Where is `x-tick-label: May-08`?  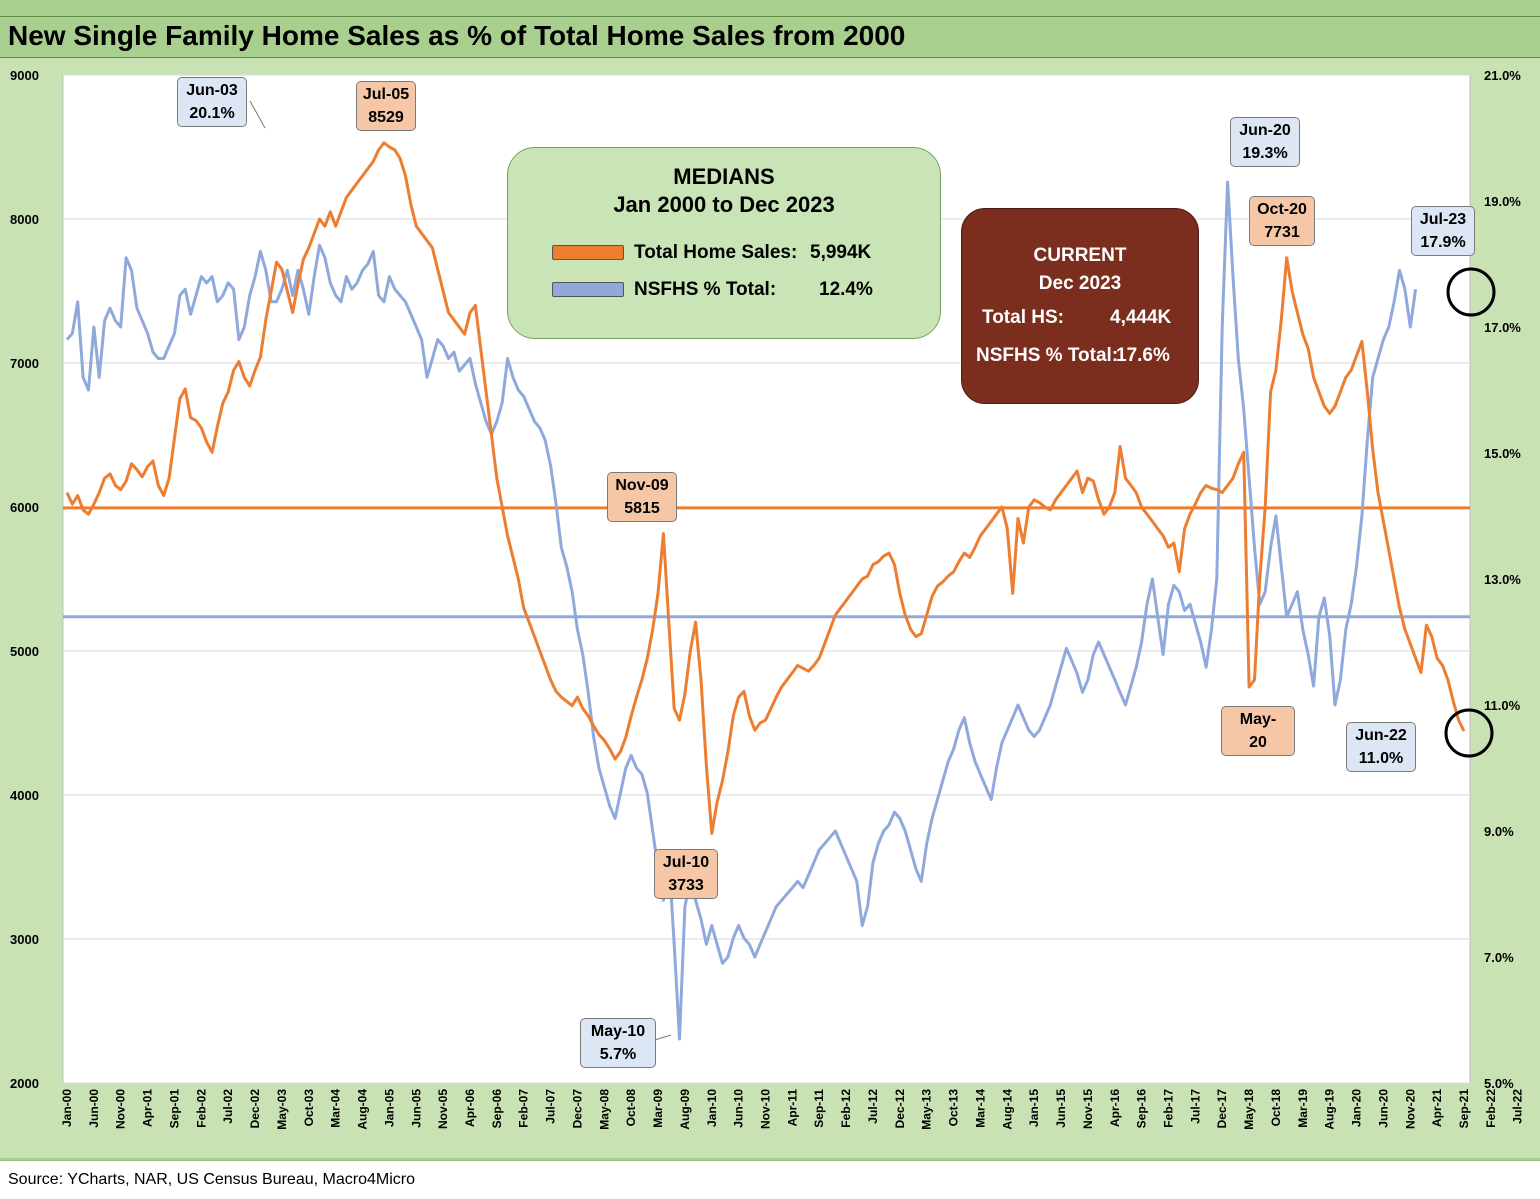
x-tick-label: May-08 is located at coordinates (604, 1109).